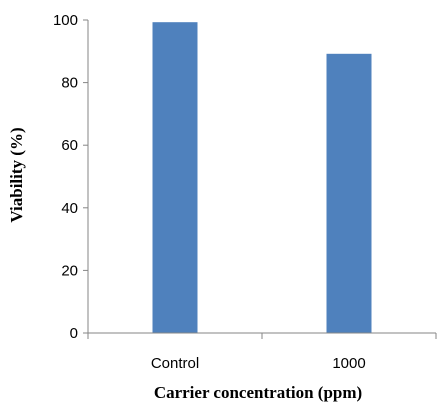  Describe the element at coordinates (69, 145) in the screenshot. I see `y-tick-label: 60` at that location.